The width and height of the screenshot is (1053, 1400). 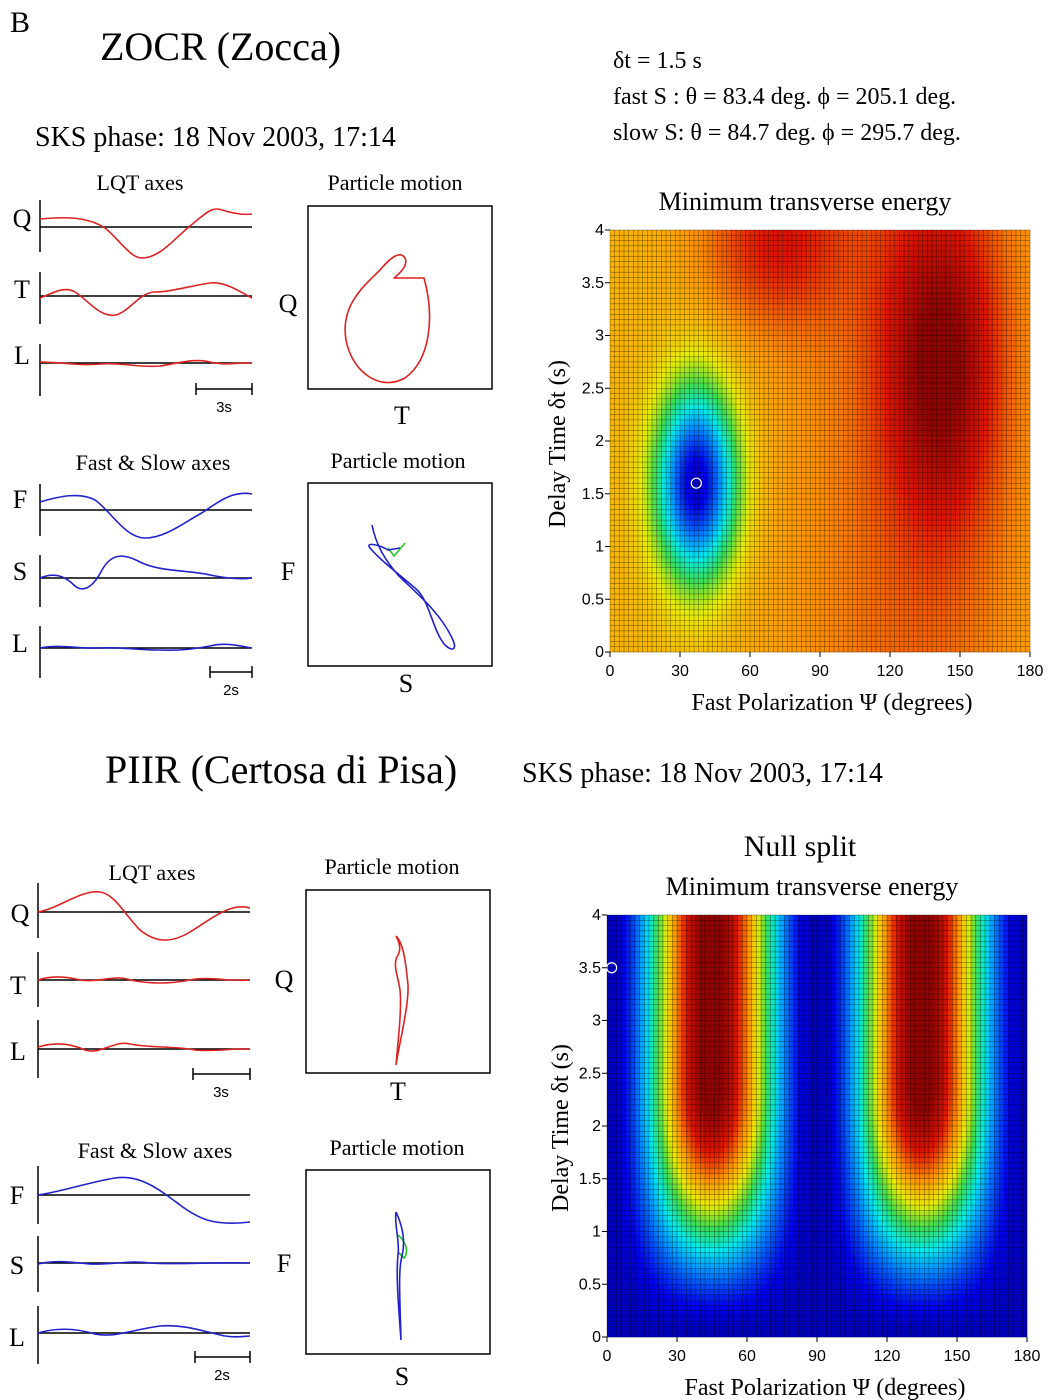 I want to click on scalebar-label-bottom-lqt: 3s, so click(x=221, y=1092).